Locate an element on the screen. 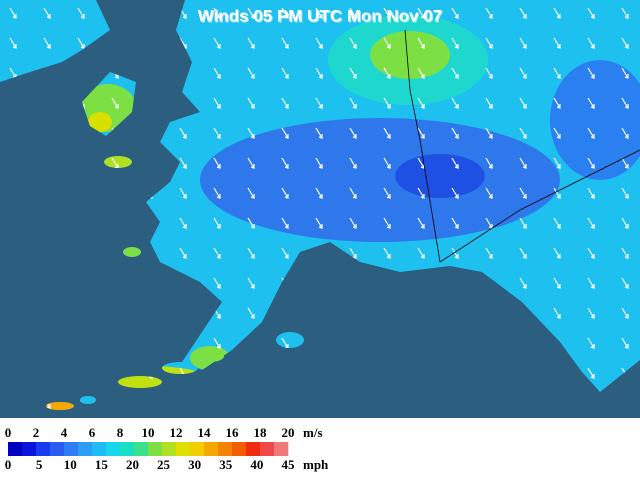  tick-label: 5 is located at coordinates (39, 464).